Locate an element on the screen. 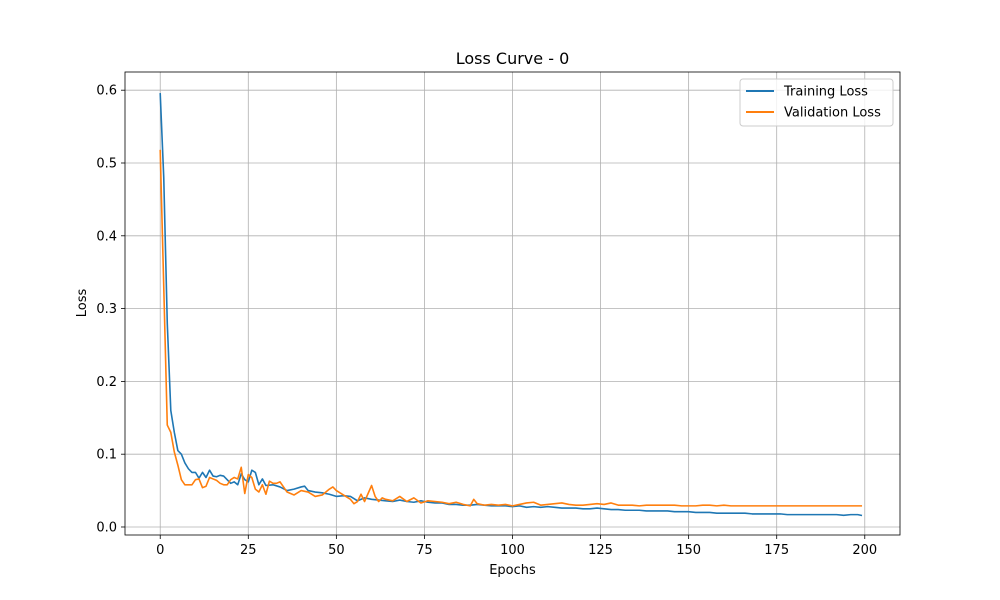 The width and height of the screenshot is (1000, 600). x-tick-label: 150 is located at coordinates (688, 550).